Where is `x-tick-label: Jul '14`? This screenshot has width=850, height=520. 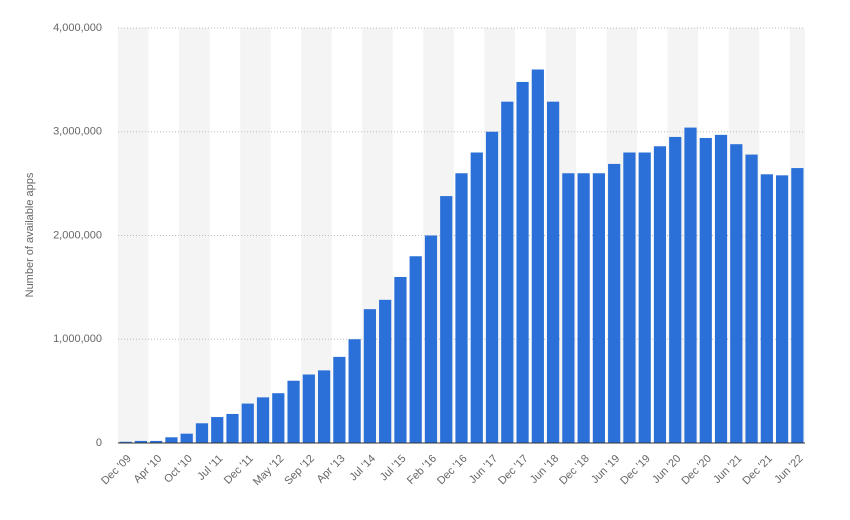 x-tick-label: Jul '14 is located at coordinates (362, 468).